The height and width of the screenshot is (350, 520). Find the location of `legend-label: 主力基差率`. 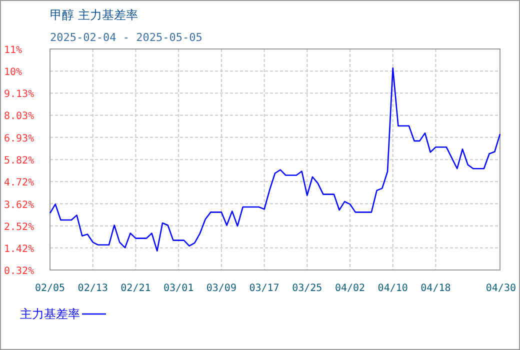

legend-label: 主力基差率 is located at coordinates (50, 314).